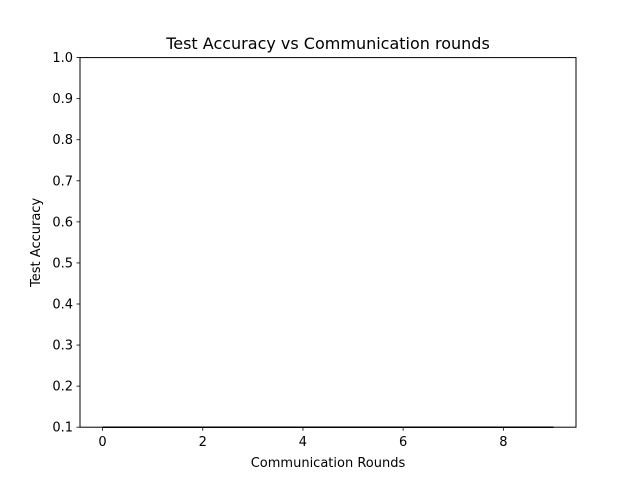 This screenshot has width=640, height=484. I want to click on chart-title: Test Accuracy vs Communication rounds, so click(327, 43).